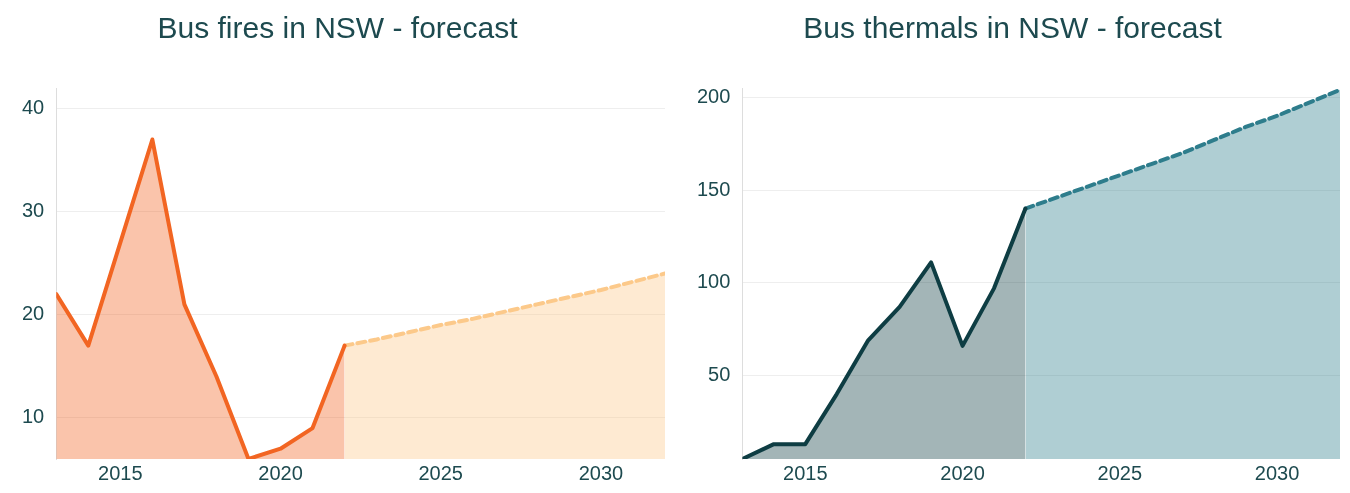 Image resolution: width=1350 pixels, height=493 pixels. I want to click on y-tick-label: 100, so click(713, 281).